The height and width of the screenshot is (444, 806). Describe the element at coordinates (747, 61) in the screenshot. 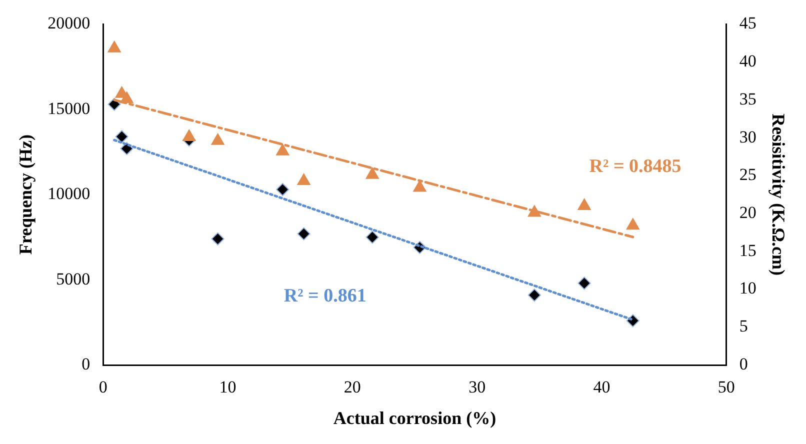

I see `y2-tick-label: 40` at that location.